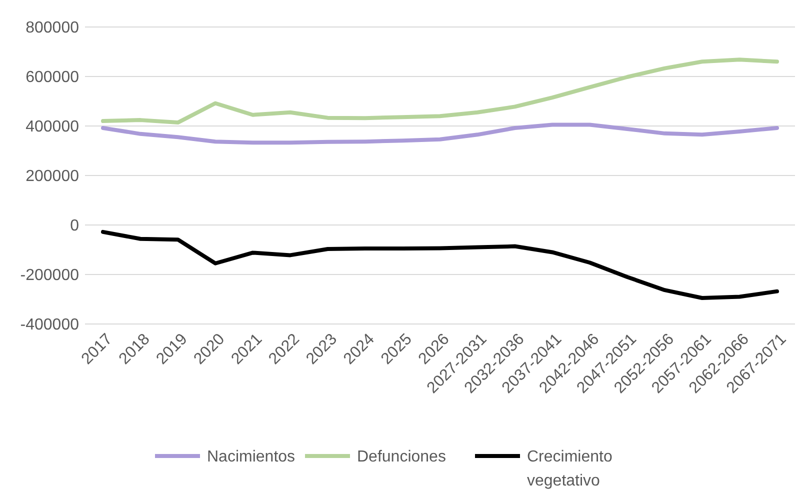 Image resolution: width=802 pixels, height=490 pixels. I want to click on y-tick-label: 400000, so click(53, 127).